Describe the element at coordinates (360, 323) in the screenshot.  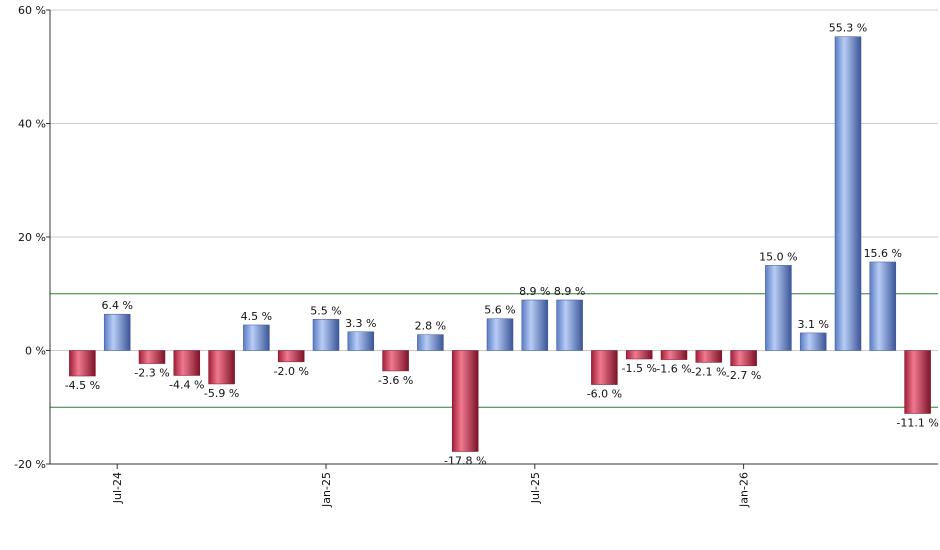
I see `data-label: 3.3 %` at that location.